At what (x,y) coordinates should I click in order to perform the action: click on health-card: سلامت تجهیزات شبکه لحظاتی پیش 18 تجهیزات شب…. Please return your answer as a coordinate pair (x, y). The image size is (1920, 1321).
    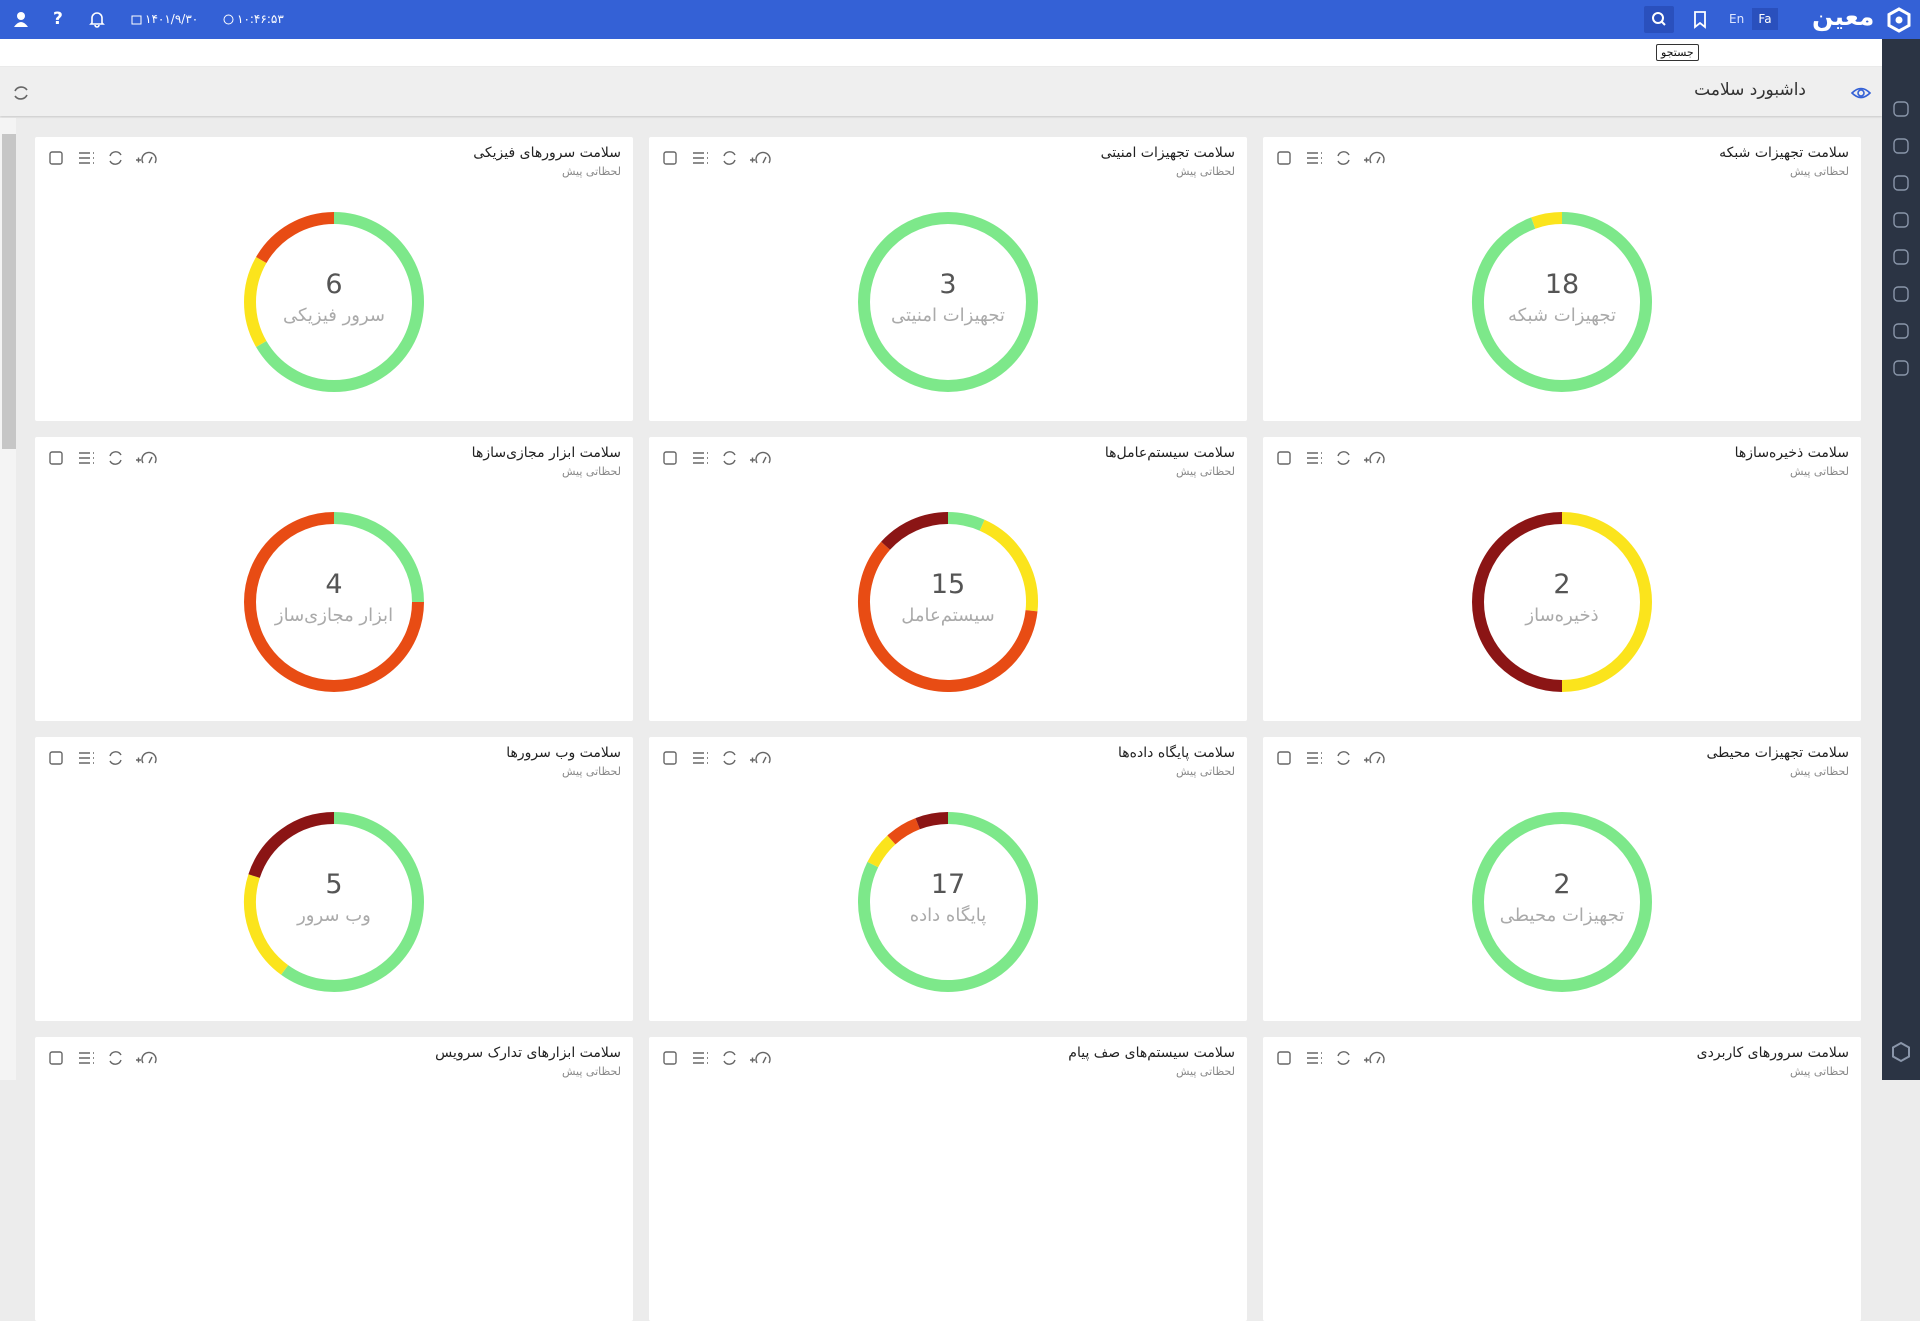
    Looking at the image, I should click on (1562, 279).